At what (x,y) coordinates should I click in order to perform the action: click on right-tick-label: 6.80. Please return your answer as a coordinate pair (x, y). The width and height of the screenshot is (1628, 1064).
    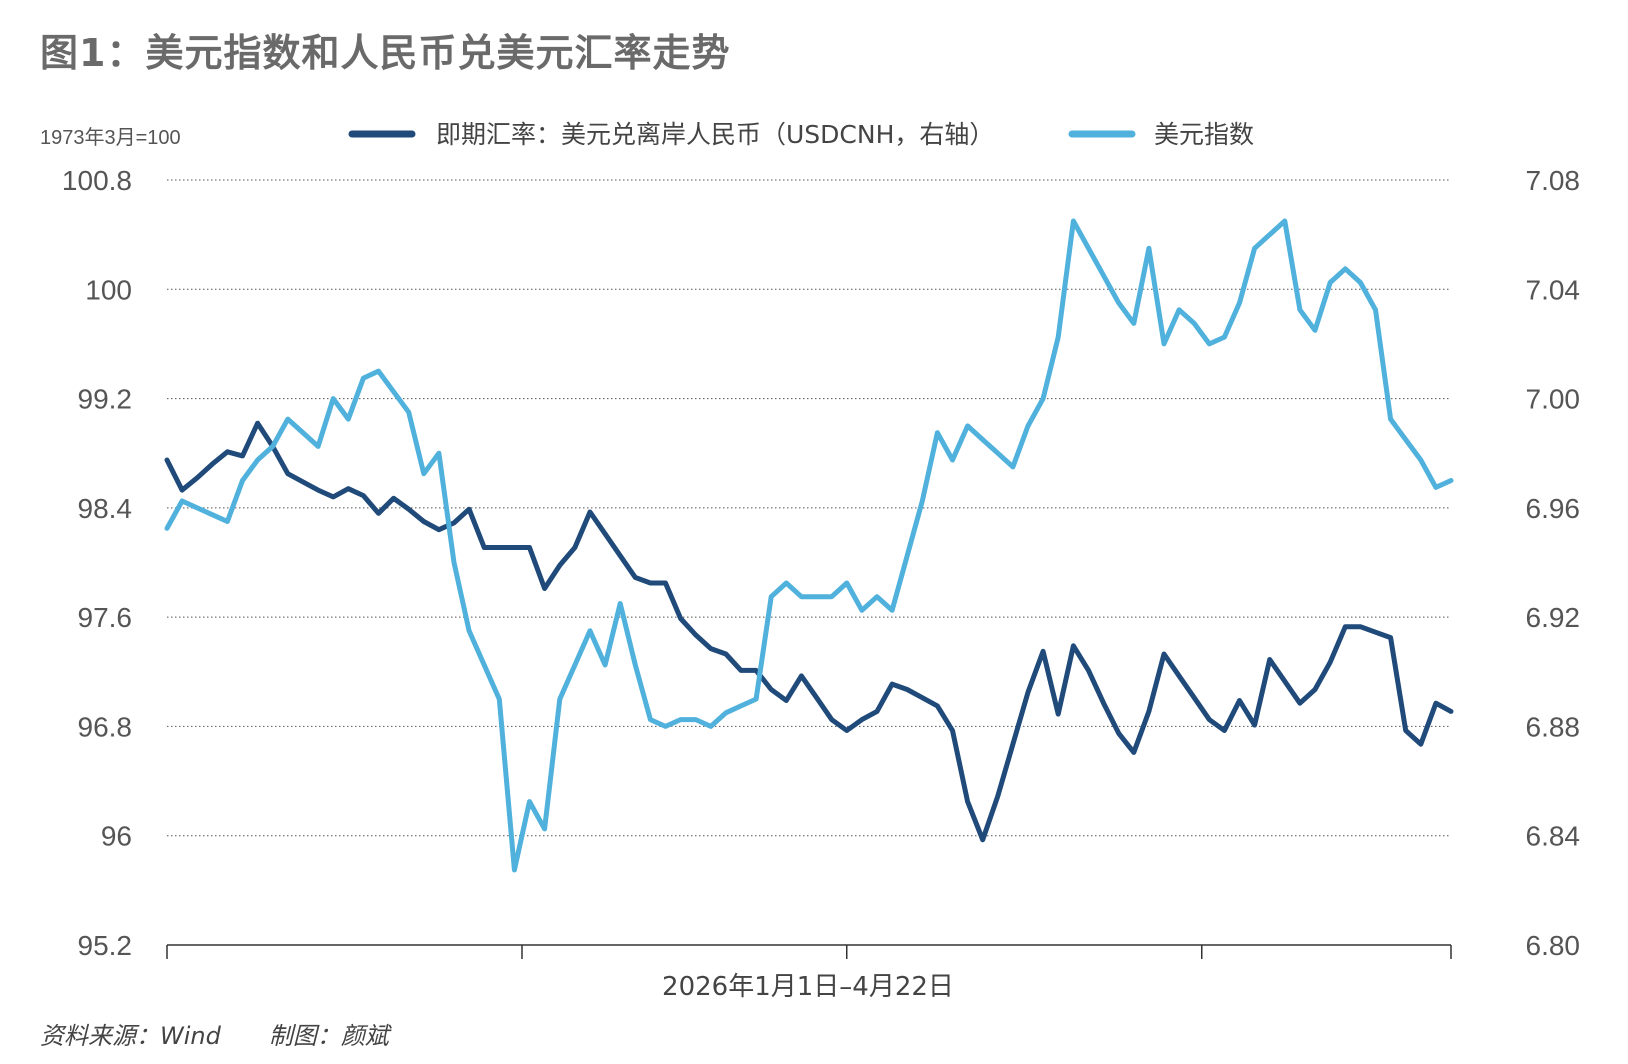
    Looking at the image, I should click on (1553, 945).